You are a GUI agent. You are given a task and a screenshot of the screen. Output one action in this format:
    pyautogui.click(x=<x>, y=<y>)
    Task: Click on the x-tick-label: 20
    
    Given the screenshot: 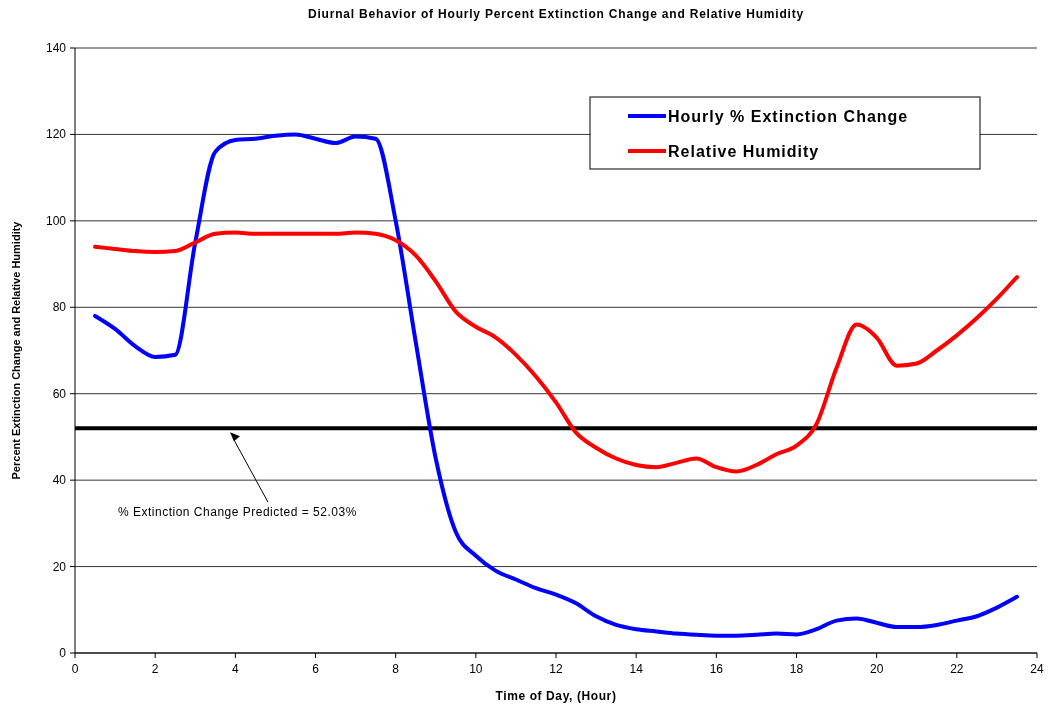 What is the action you would take?
    pyautogui.click(x=876, y=669)
    